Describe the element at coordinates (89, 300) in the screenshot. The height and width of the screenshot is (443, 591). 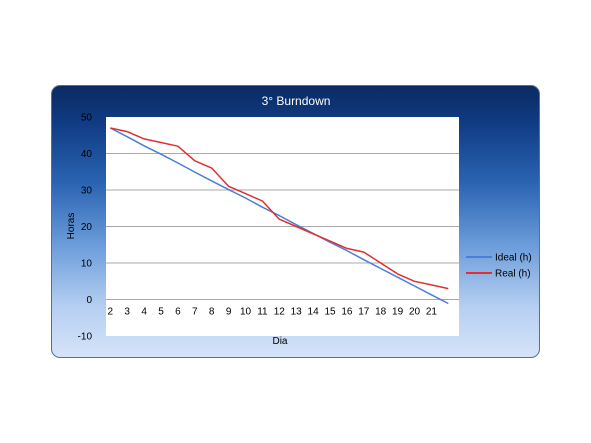
I see `y-tick-label: 0` at that location.